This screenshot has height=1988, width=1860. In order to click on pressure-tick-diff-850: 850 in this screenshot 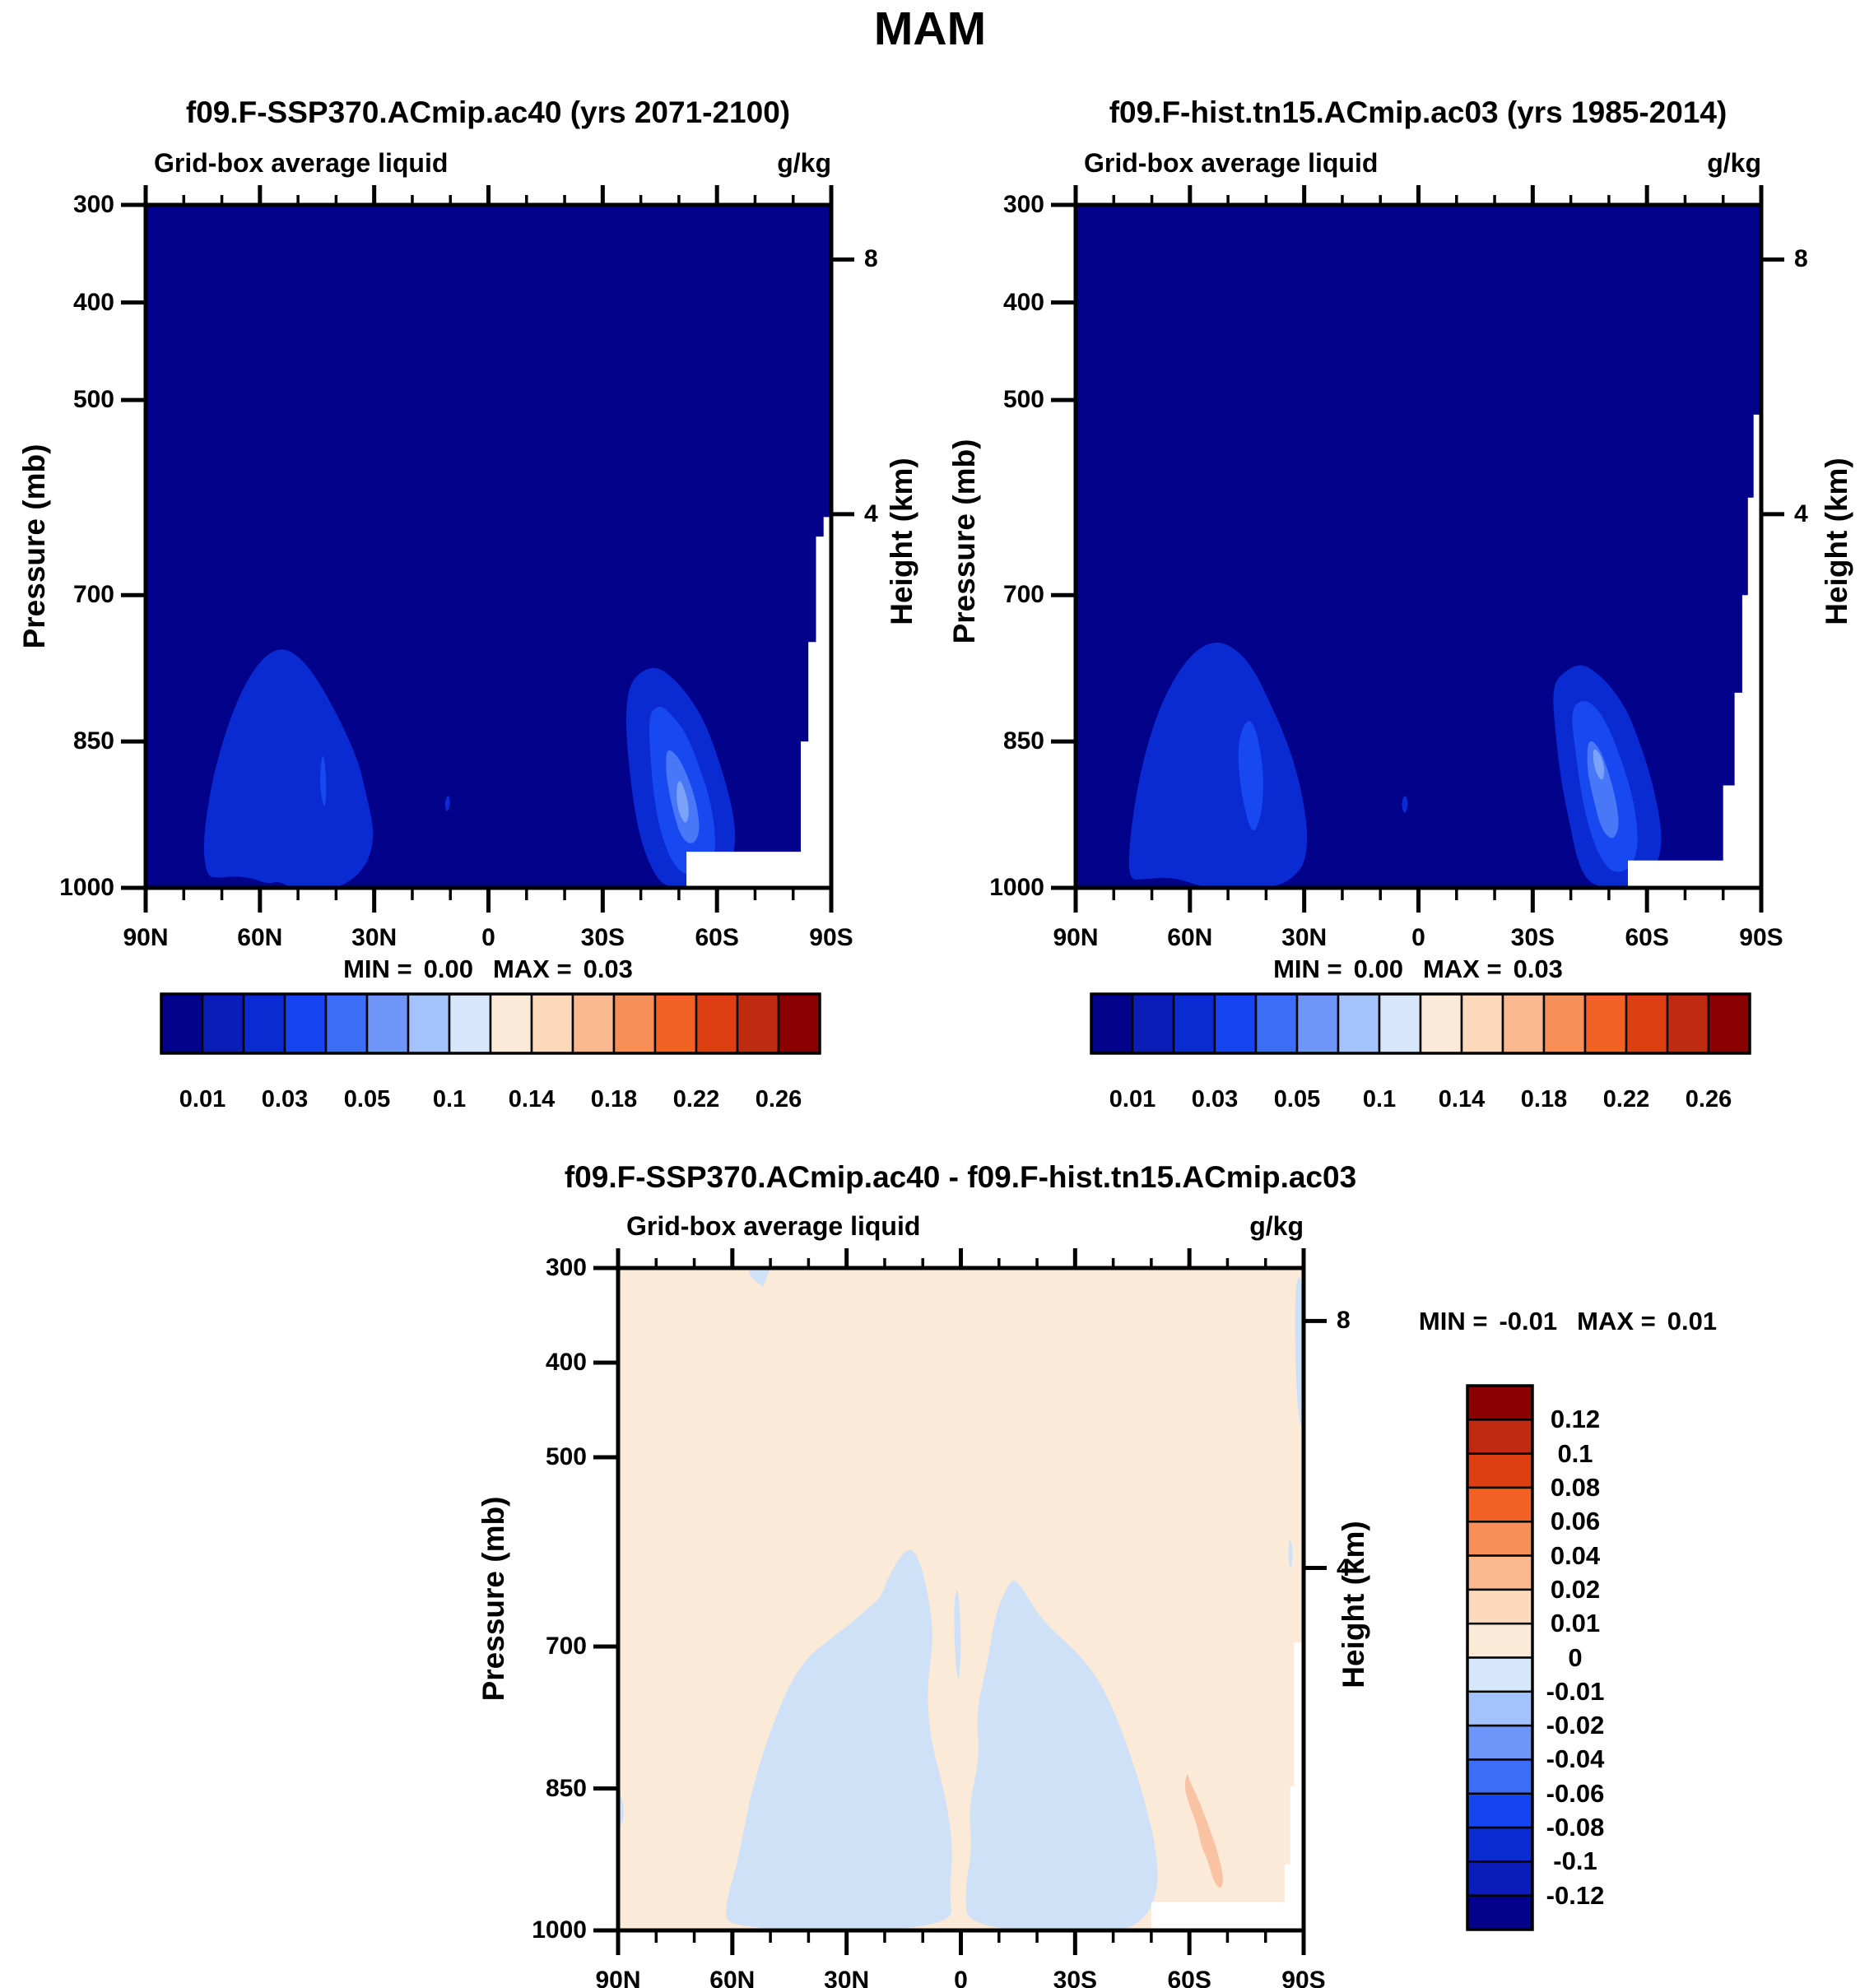, I will do `click(566, 1788)`.